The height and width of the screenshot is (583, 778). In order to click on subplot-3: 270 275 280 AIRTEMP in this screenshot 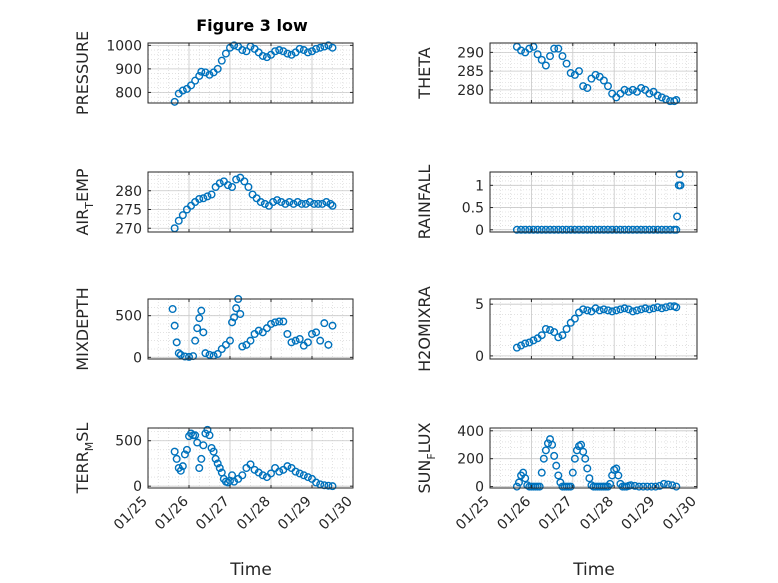, I will do `click(213, 202)`.